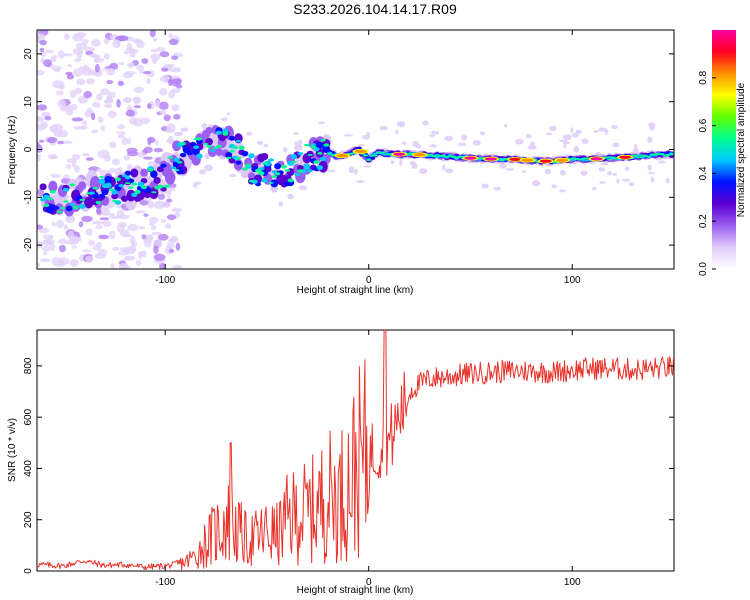 The height and width of the screenshot is (600, 750). What do you see at coordinates (12, 450) in the screenshot?
I see `snr-y-label: SNR (10 * v/v)` at bounding box center [12, 450].